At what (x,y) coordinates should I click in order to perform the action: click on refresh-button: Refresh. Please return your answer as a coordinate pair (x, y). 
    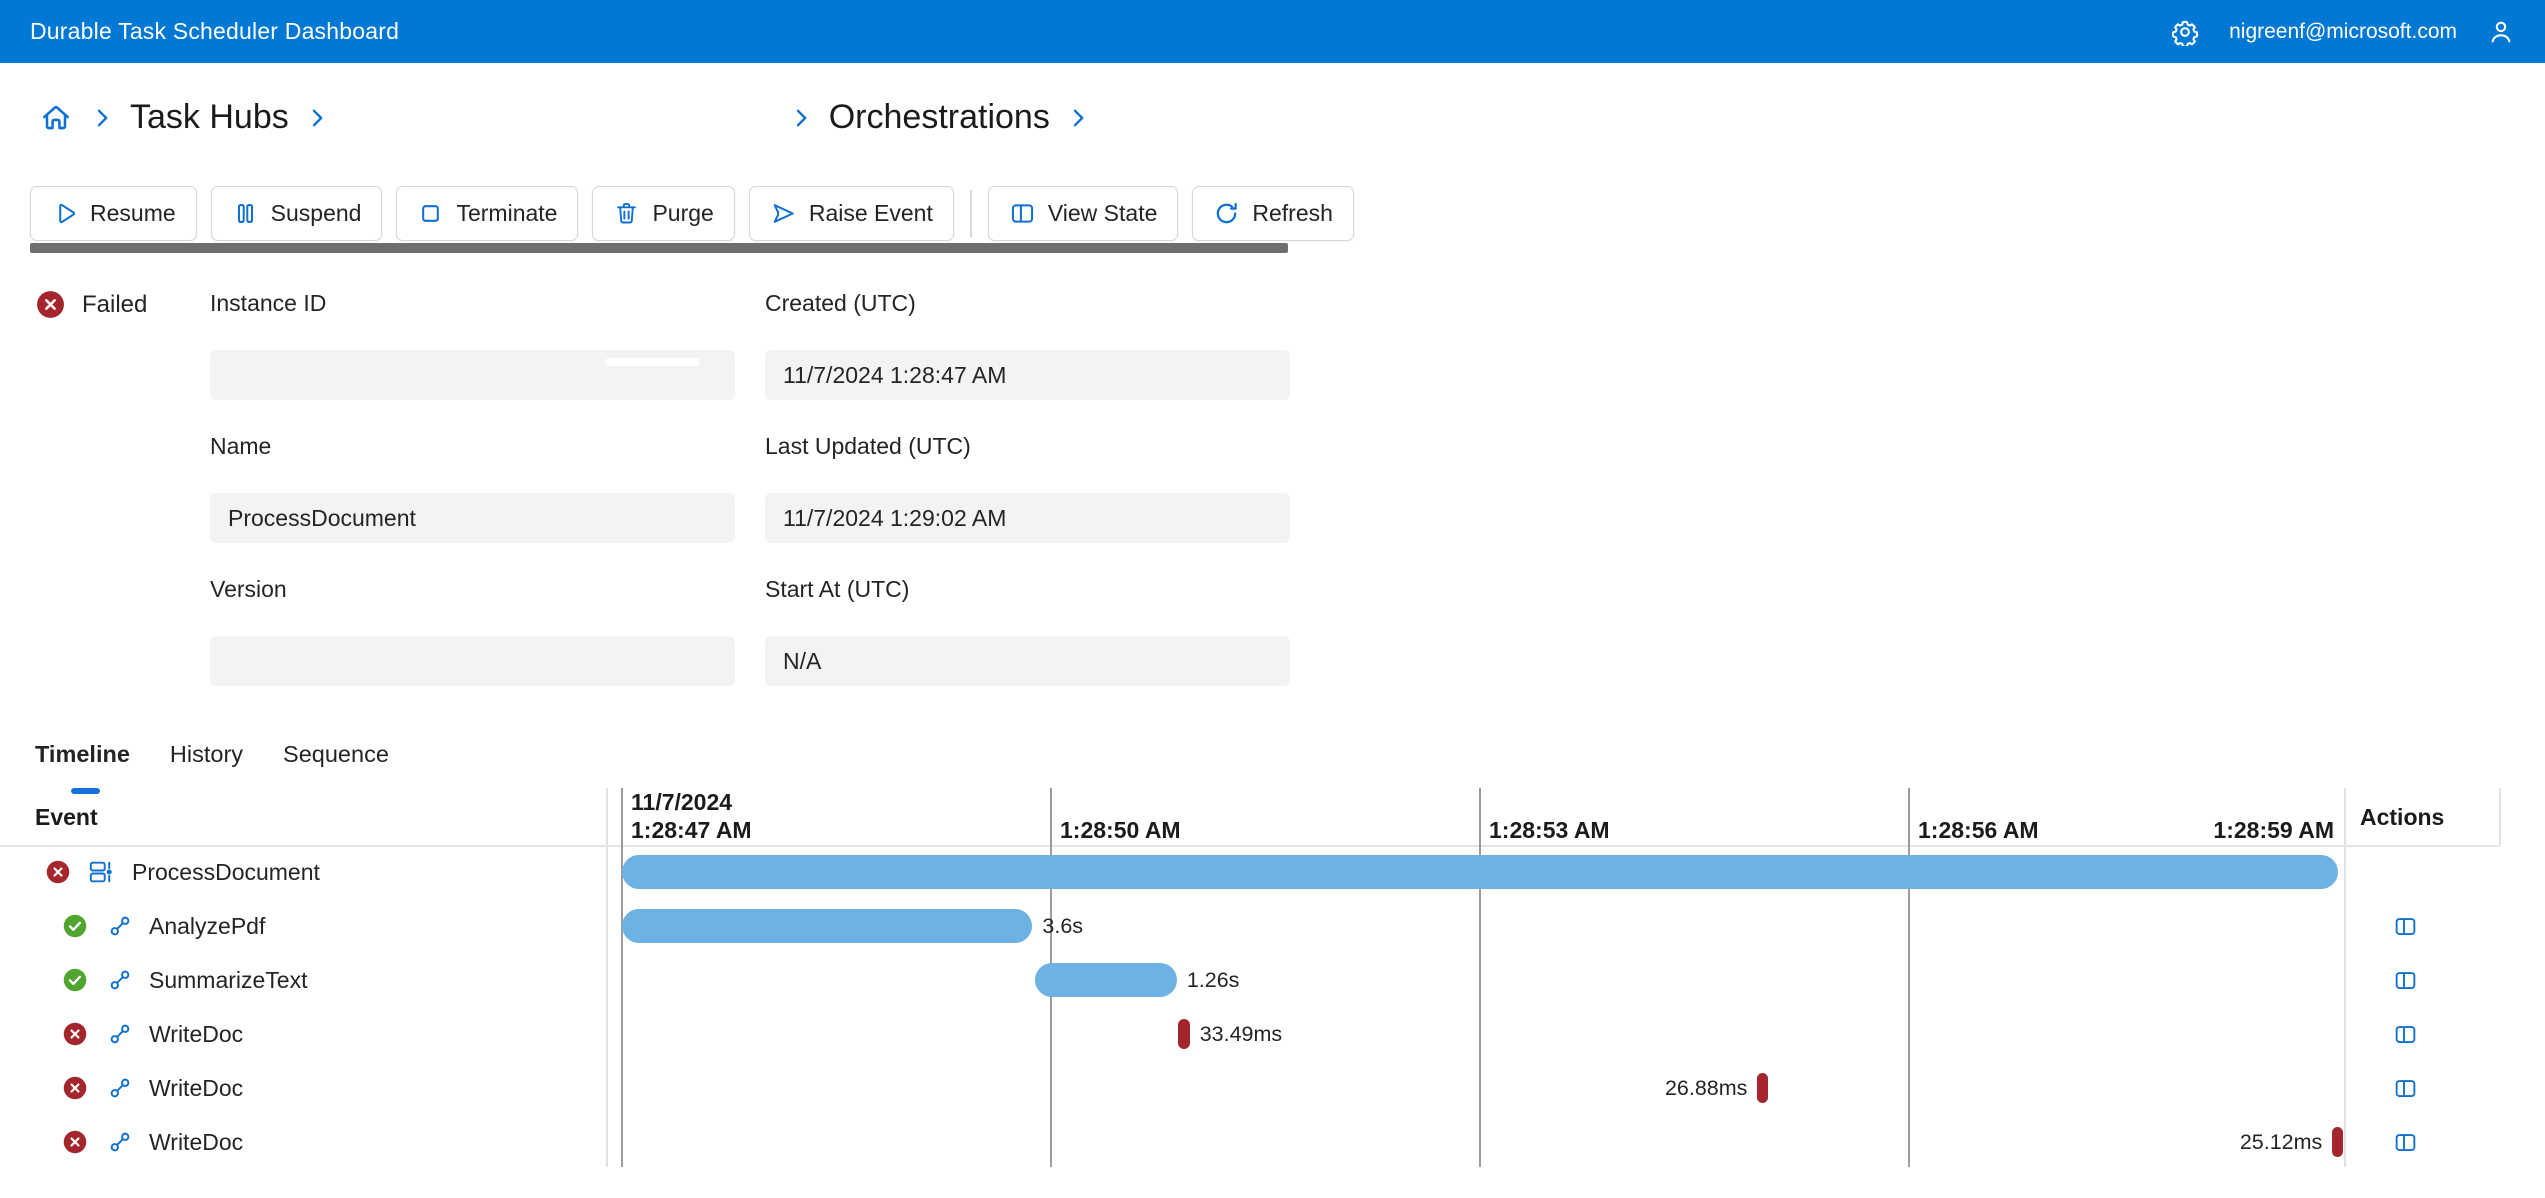
    Looking at the image, I should click on (1273, 213).